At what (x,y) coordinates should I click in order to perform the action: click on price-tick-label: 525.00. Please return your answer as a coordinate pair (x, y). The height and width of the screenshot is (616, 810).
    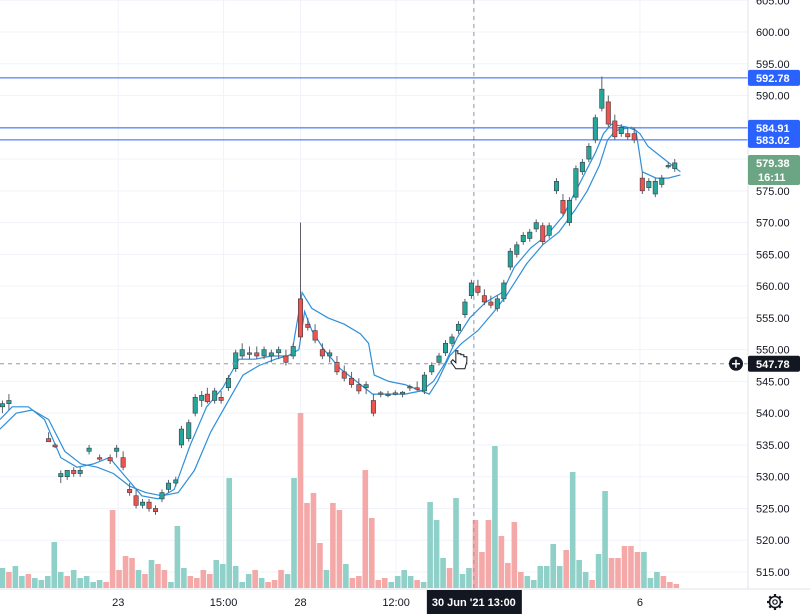
    Looking at the image, I should click on (773, 509).